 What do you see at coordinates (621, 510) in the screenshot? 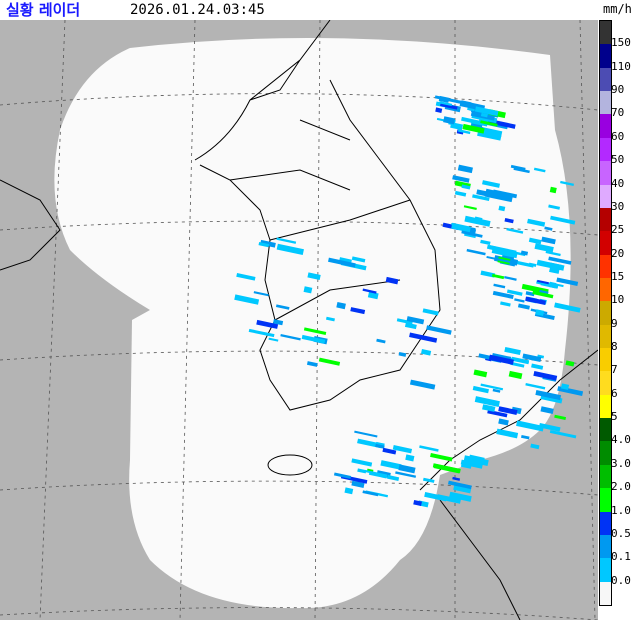
I see `legend-label: 1.0` at bounding box center [621, 510].